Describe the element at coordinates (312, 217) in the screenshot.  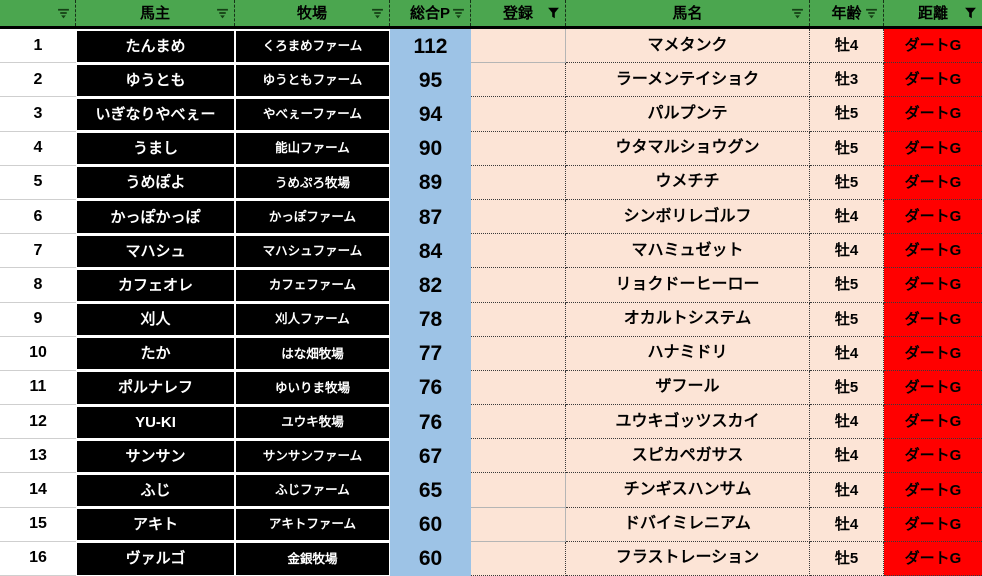
I see `farm-cell: かっぽファーム` at that location.